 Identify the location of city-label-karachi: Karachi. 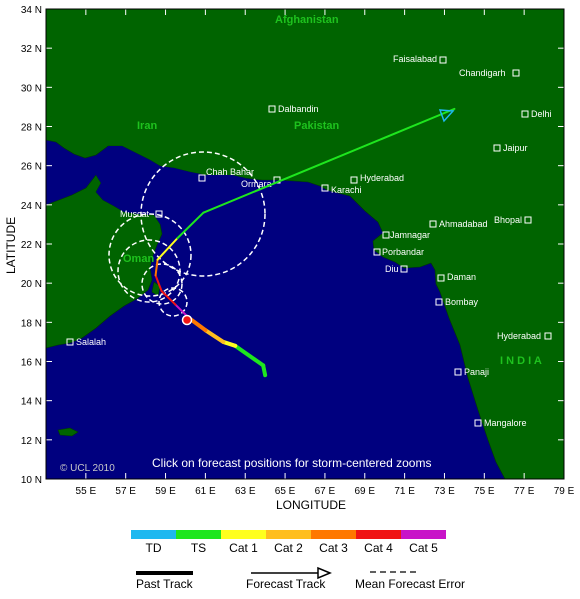
(346, 190).